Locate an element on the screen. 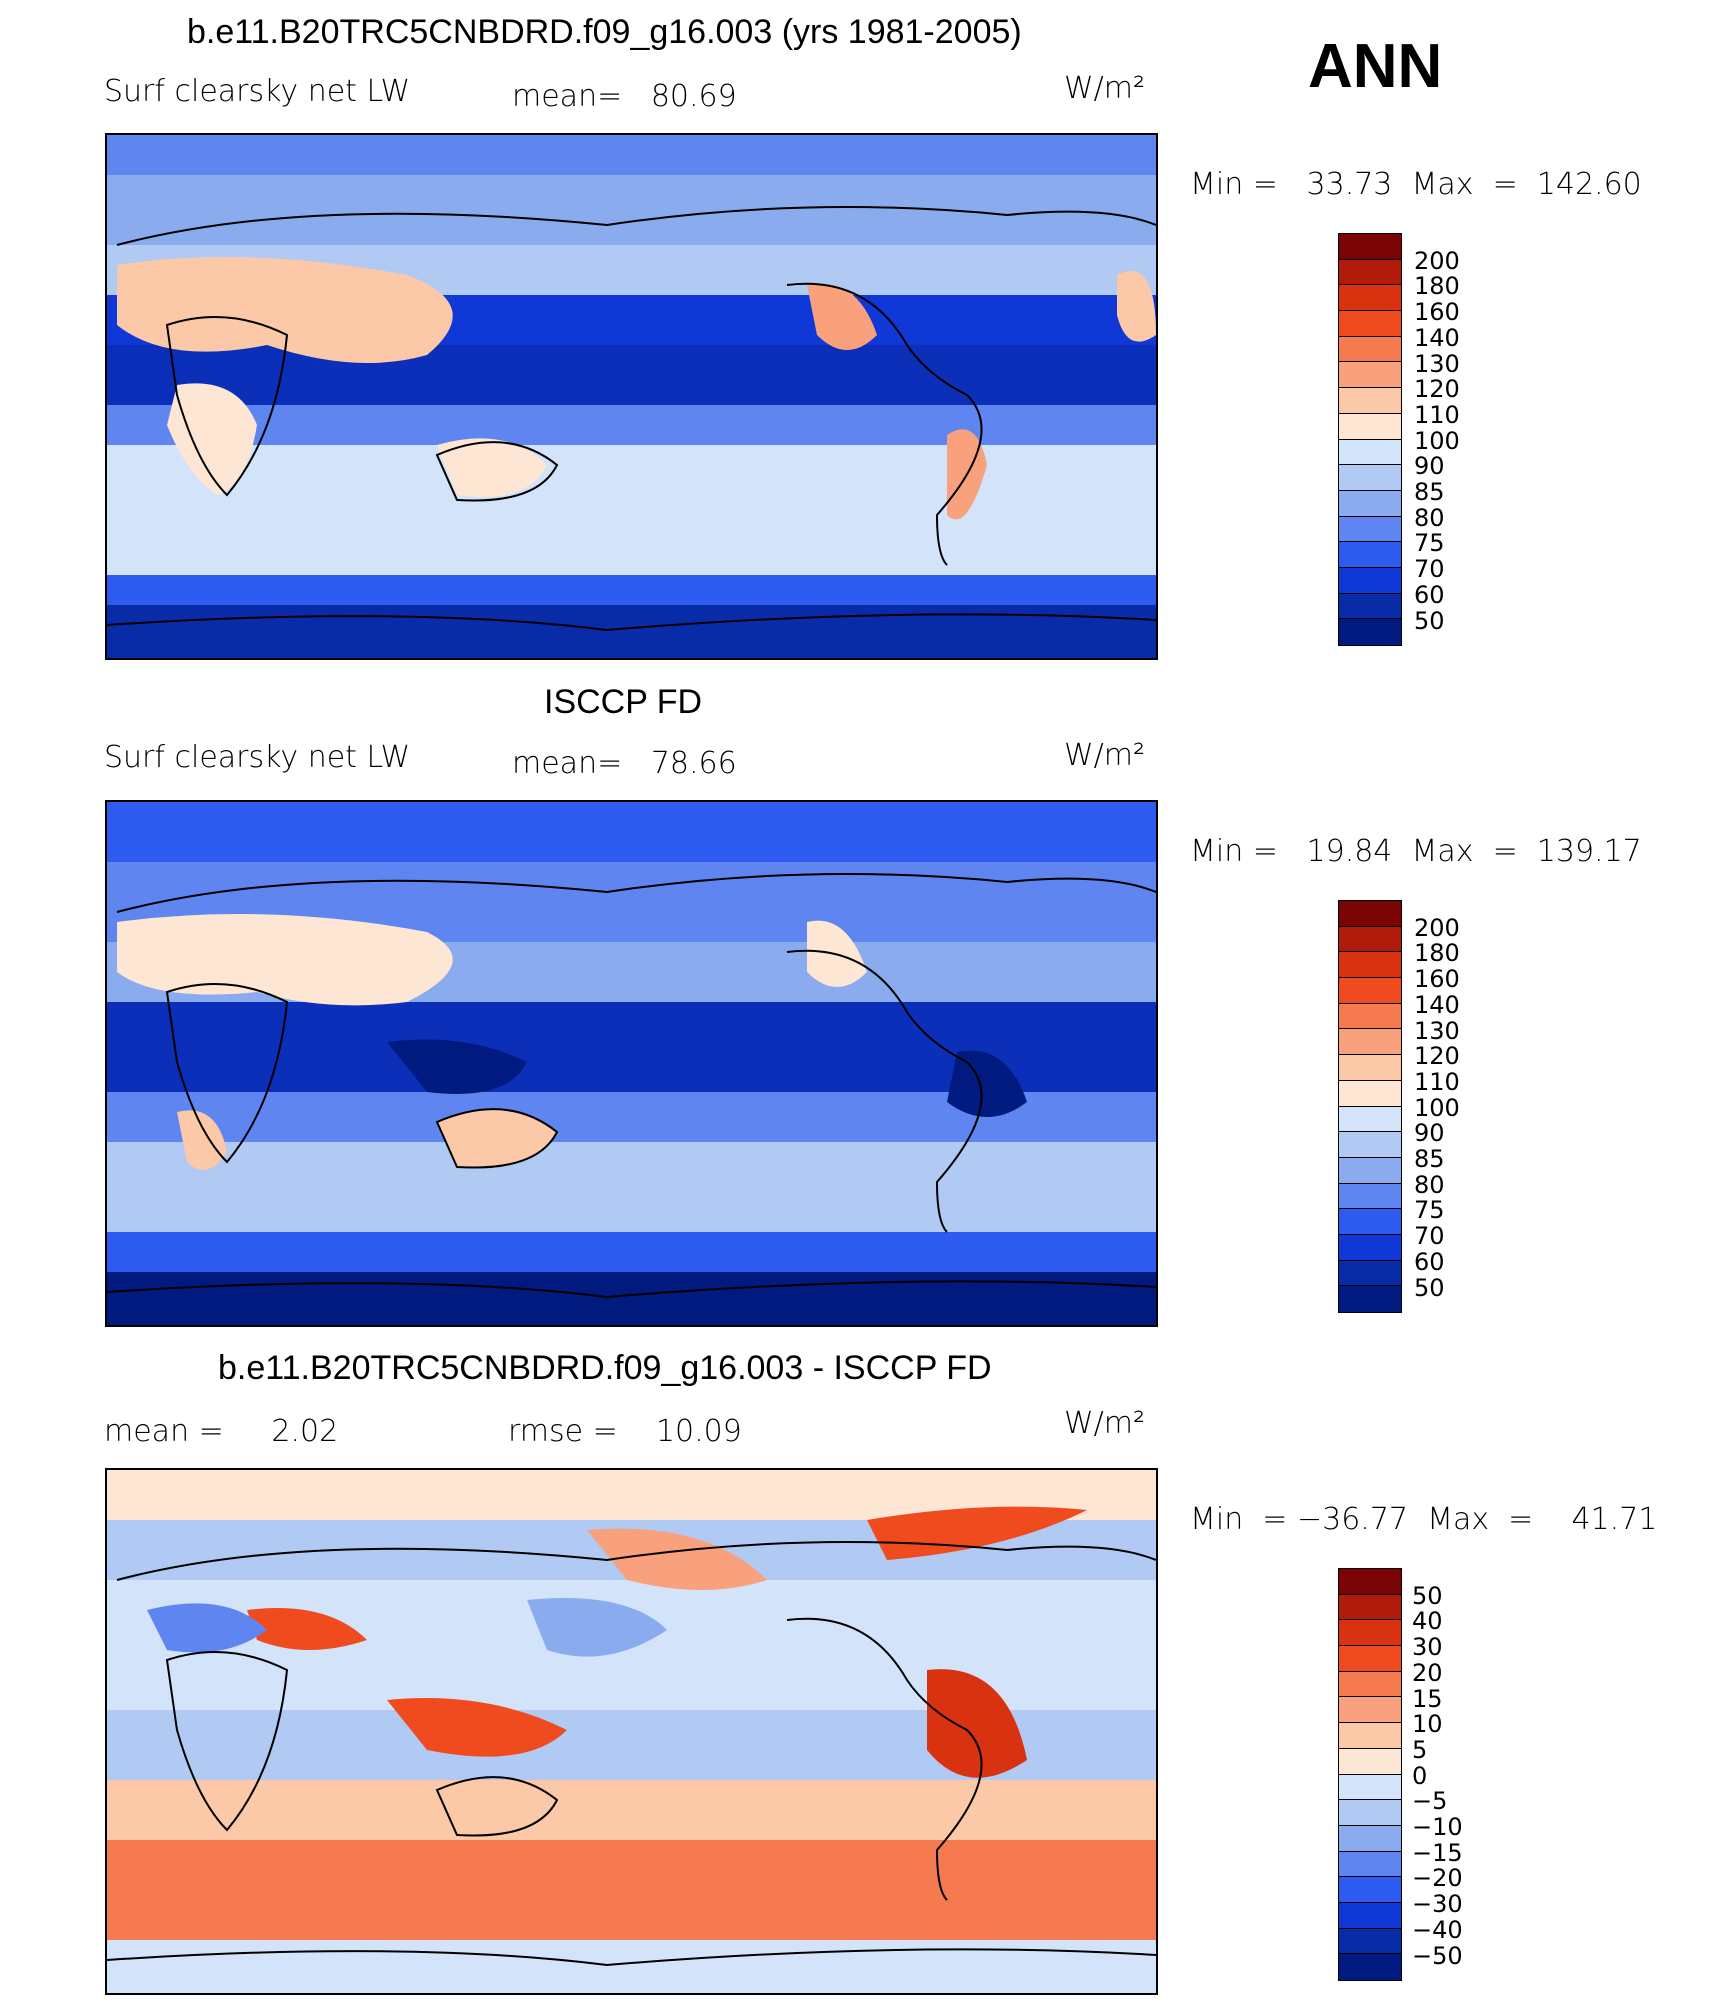 The image size is (1710, 2003). panel1-colorbar is located at coordinates (1370, 439).